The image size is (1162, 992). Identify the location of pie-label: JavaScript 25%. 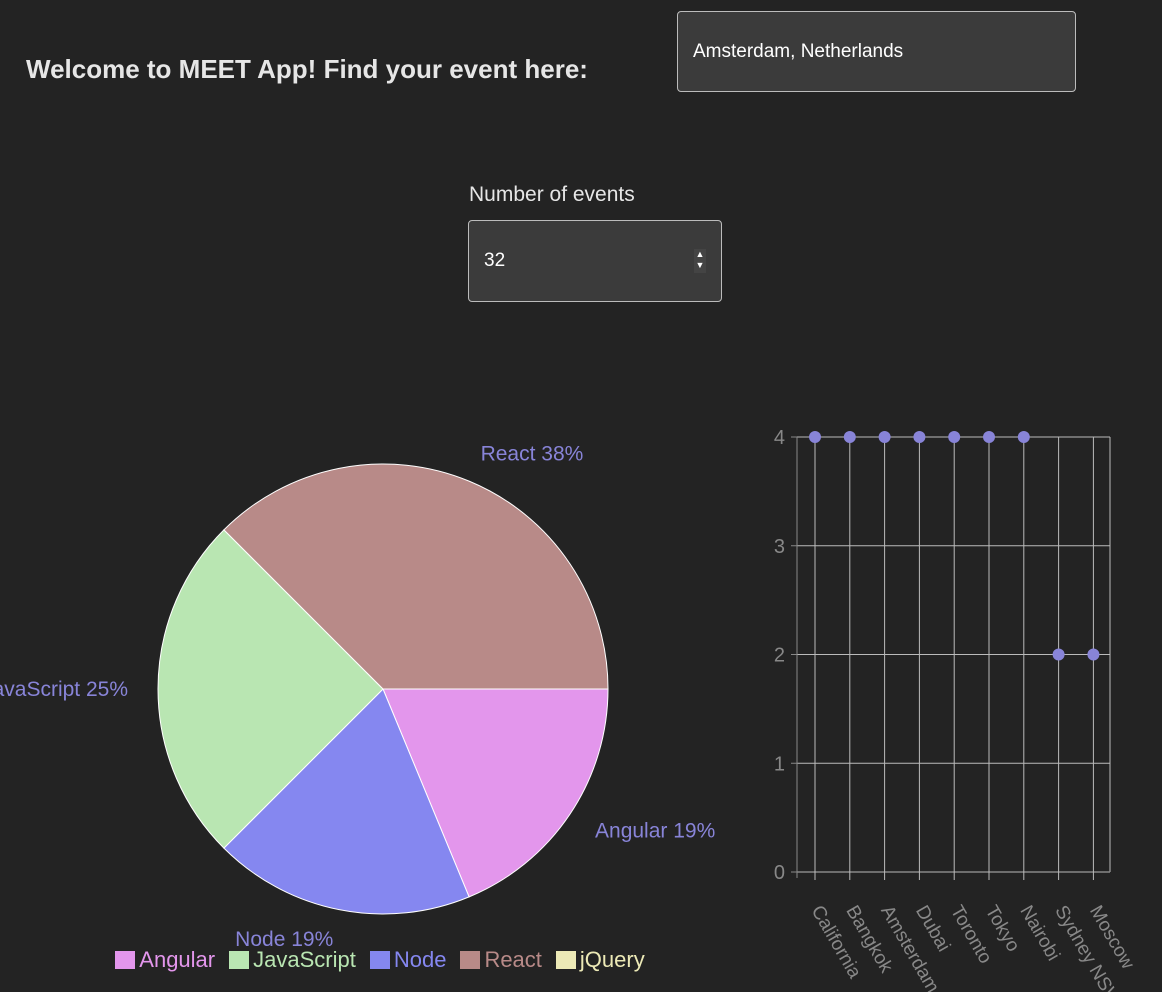
(64, 689).